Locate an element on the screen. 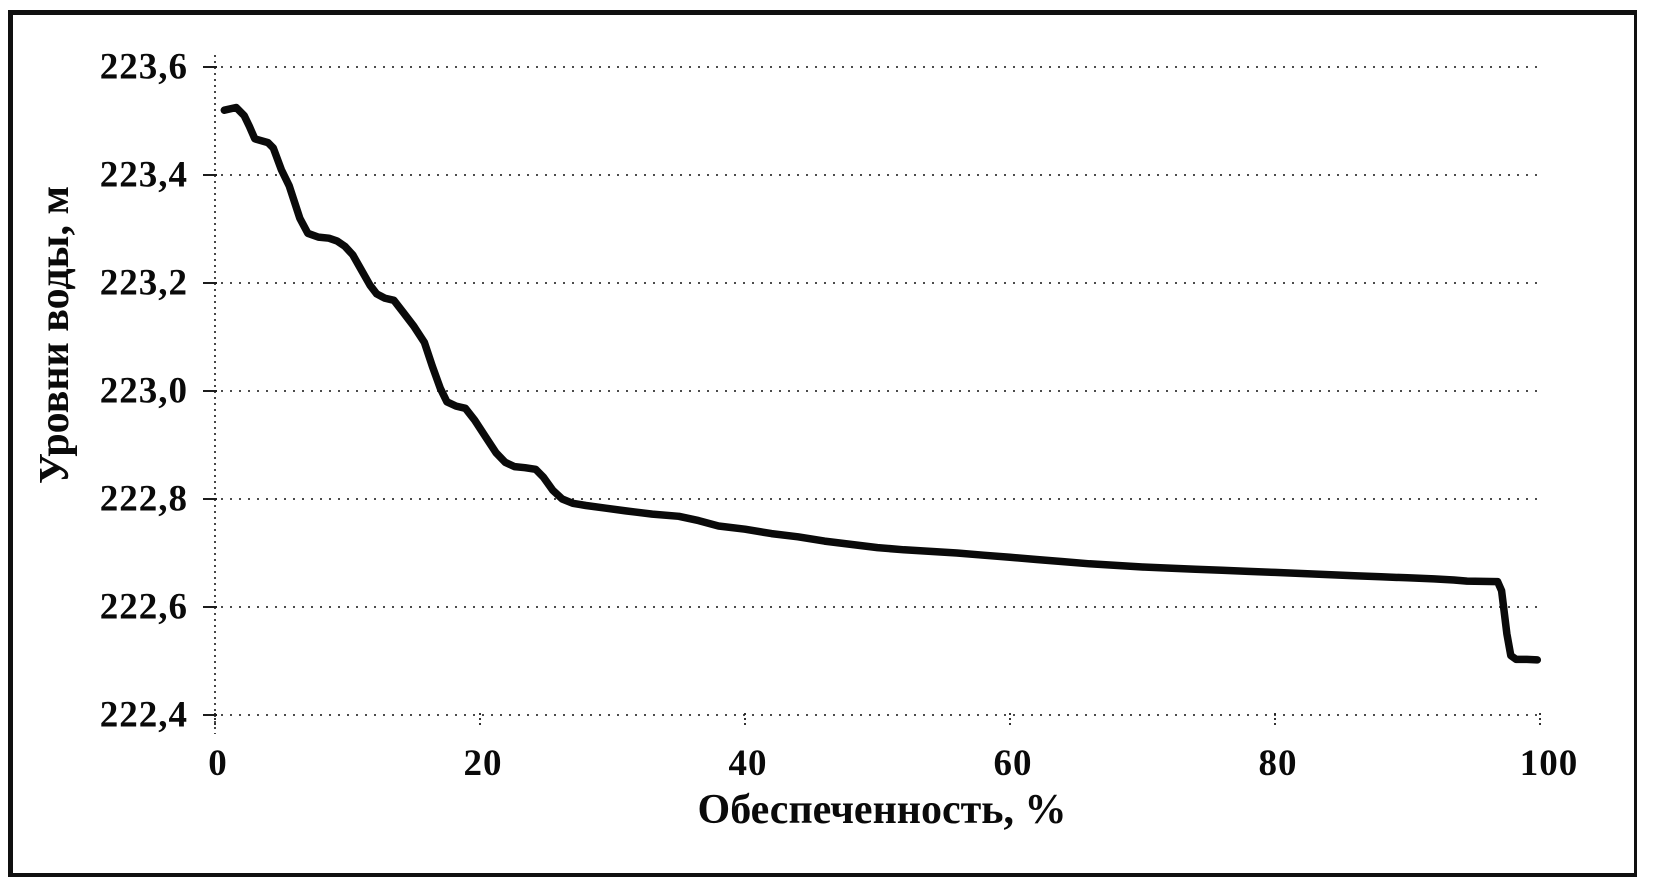 The image size is (1654, 895). y-tick-label: 223,0 is located at coordinates (143, 391).